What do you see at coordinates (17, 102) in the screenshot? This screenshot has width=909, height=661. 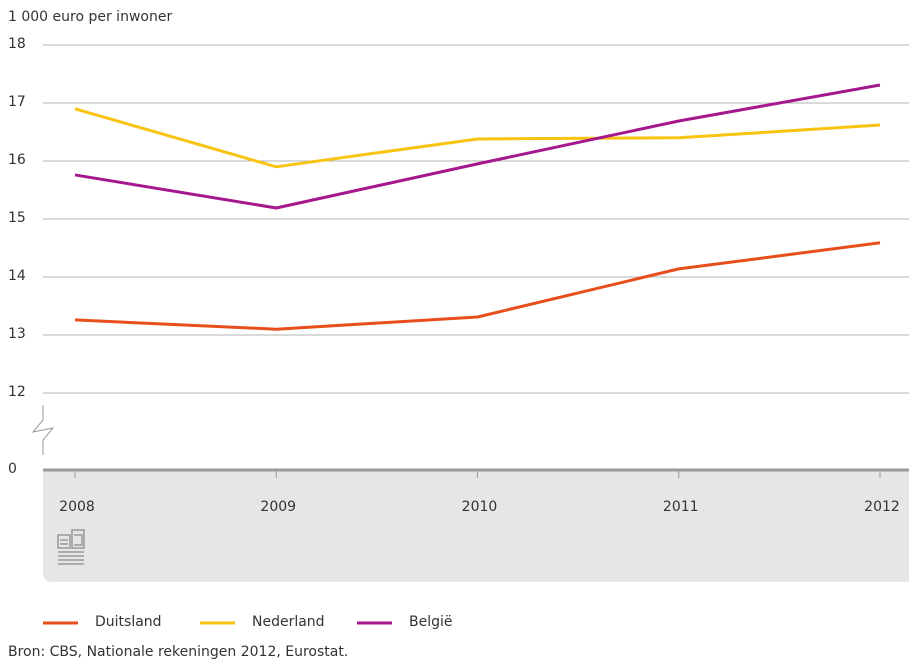 I see `y-tick-label: 17` at bounding box center [17, 102].